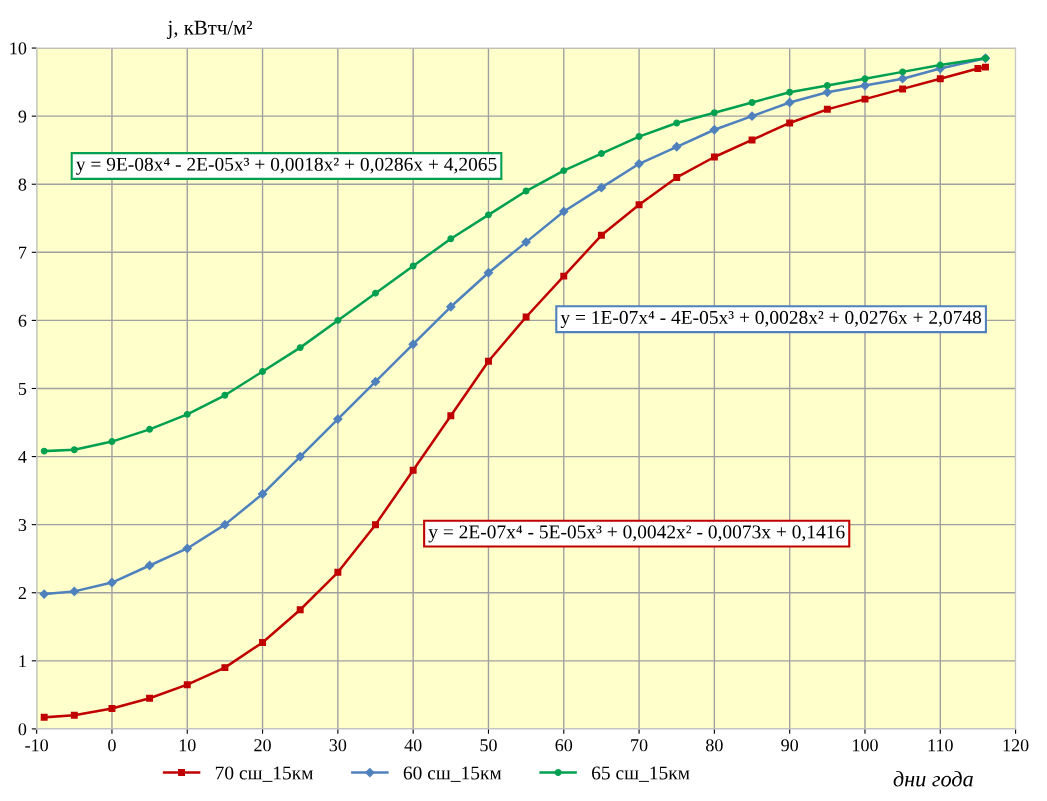 This screenshot has width=1047, height=801. Describe the element at coordinates (639, 745) in the screenshot. I see `x-tick-label: 70` at that location.